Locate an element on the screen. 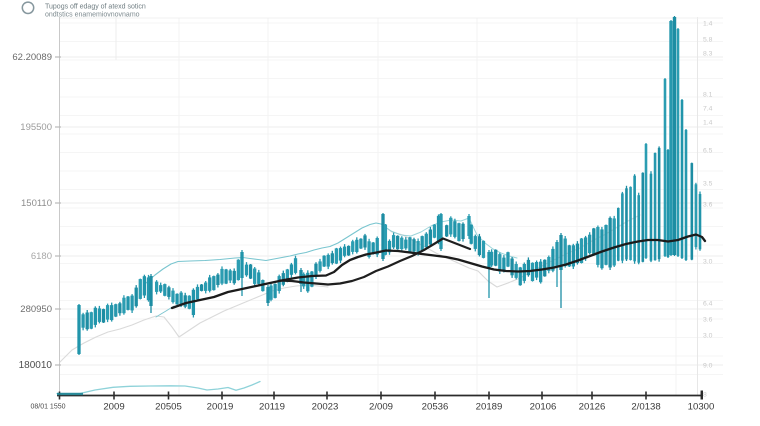 The width and height of the screenshot is (760, 426). svg-text:Tupogs off edagy of atexd soti: Tupogs off edagy of atexd soticn is located at coordinates (95, 7).